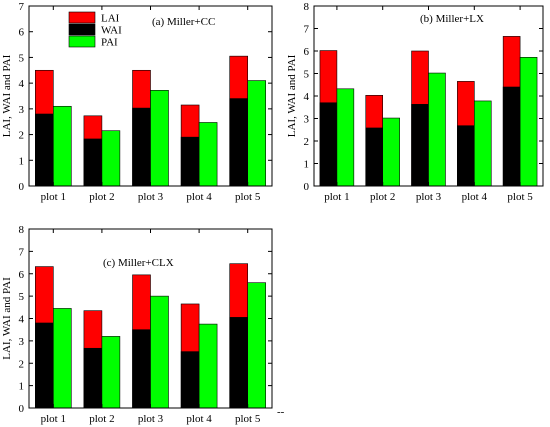  I want to click on legend-label-lai: LAI, so click(110, 19).